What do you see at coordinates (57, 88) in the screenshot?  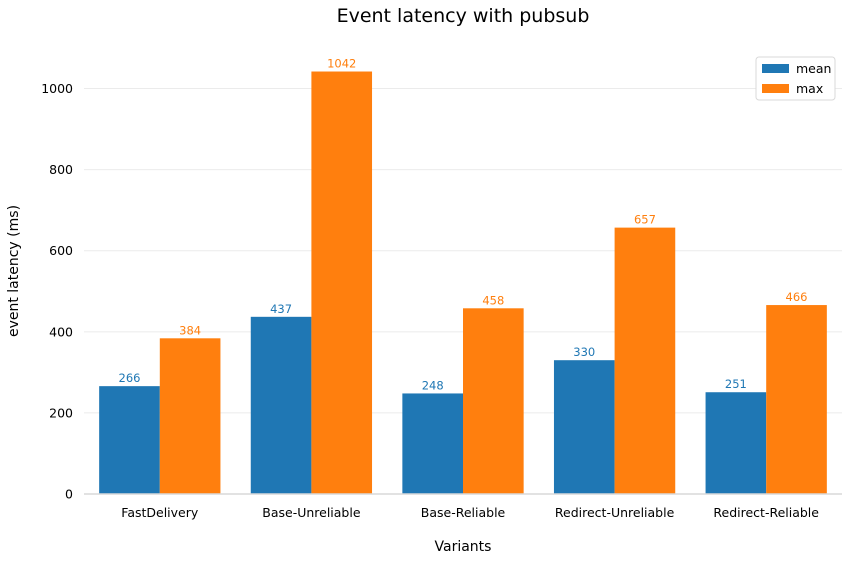 I see `y-tick-label: 1000` at bounding box center [57, 88].